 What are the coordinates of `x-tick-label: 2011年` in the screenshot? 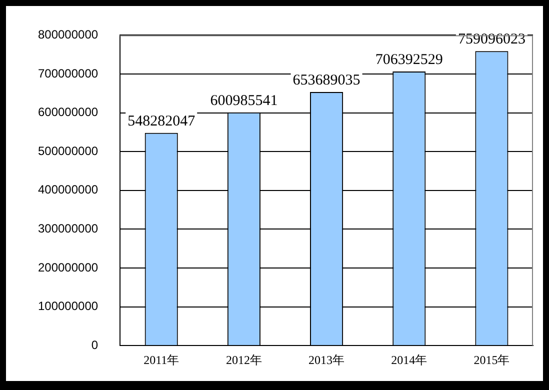 It's located at (162, 359).